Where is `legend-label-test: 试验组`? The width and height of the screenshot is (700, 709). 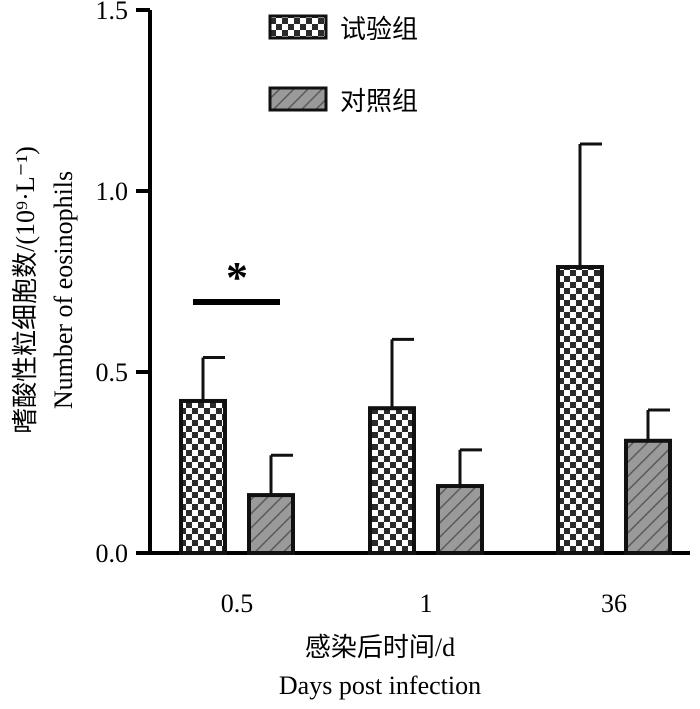
legend-label-test: 试验组 is located at coordinates (379, 29).